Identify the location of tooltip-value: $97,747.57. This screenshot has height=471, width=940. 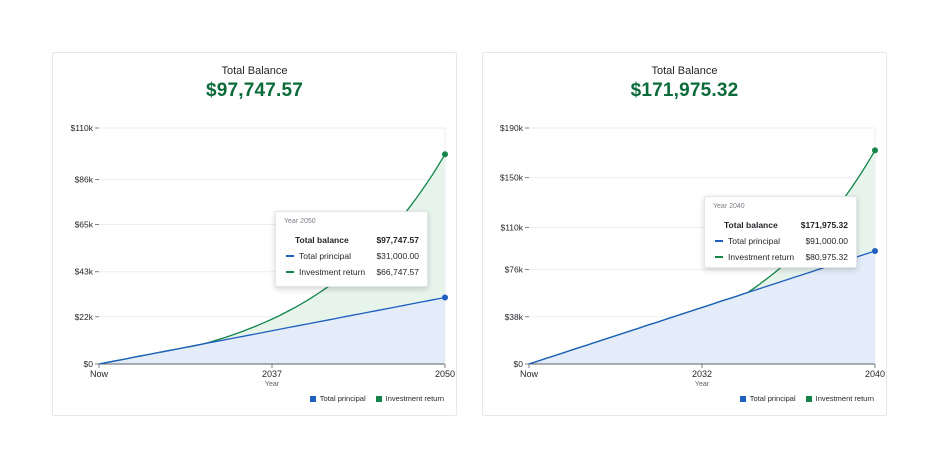
(397, 240).